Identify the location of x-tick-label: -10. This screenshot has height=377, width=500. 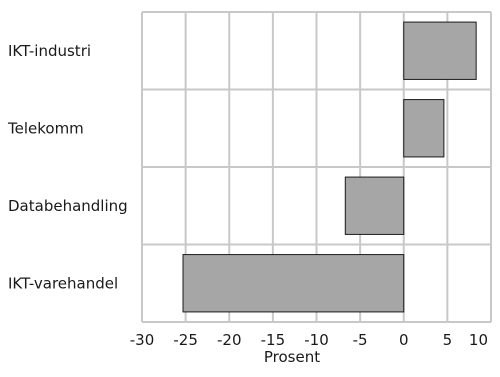
(316, 340).